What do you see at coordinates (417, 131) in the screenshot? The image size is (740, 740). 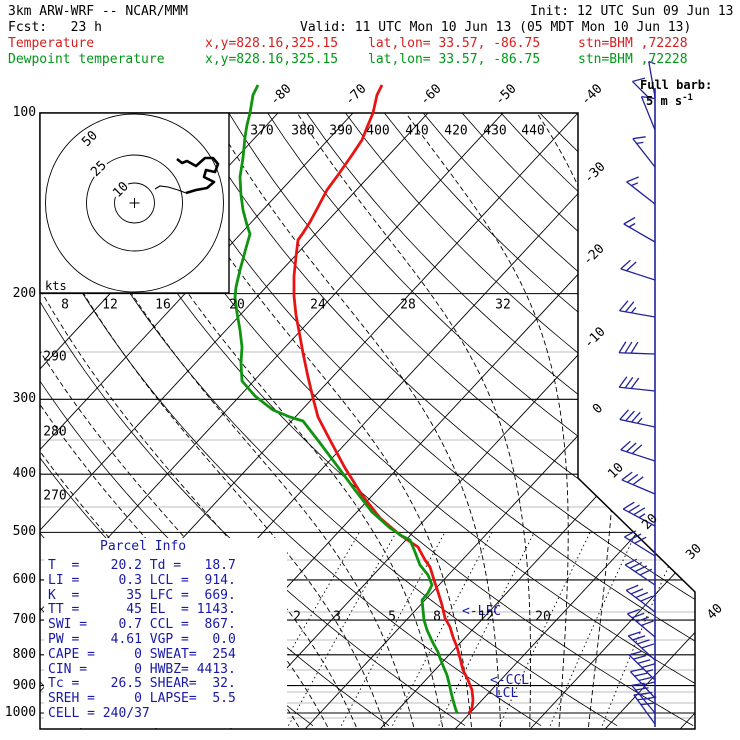 I see `theta-label-top: 410` at bounding box center [417, 131].